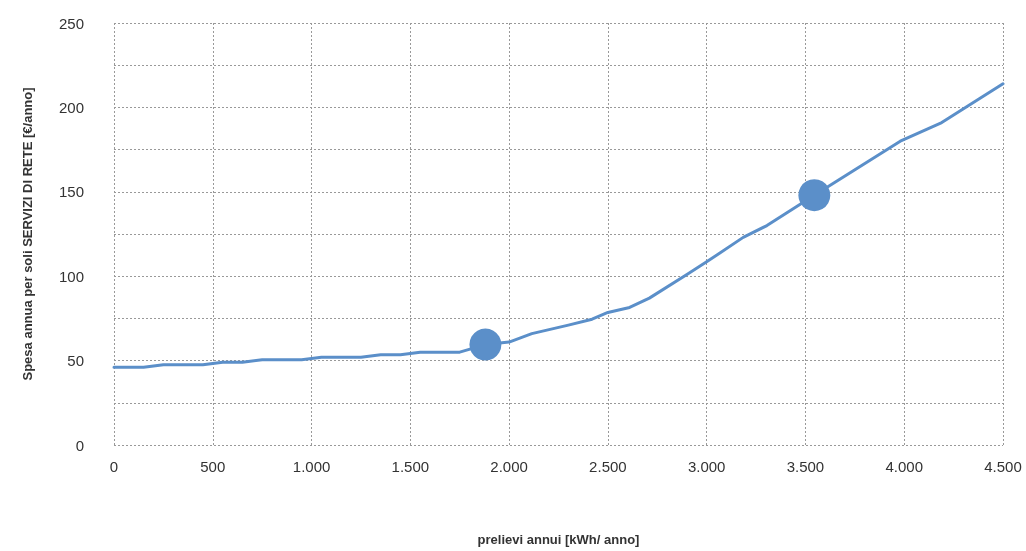 The height and width of the screenshot is (551, 1026). Describe the element at coordinates (805, 466) in the screenshot. I see `x-tick-label: 3.500` at that location.